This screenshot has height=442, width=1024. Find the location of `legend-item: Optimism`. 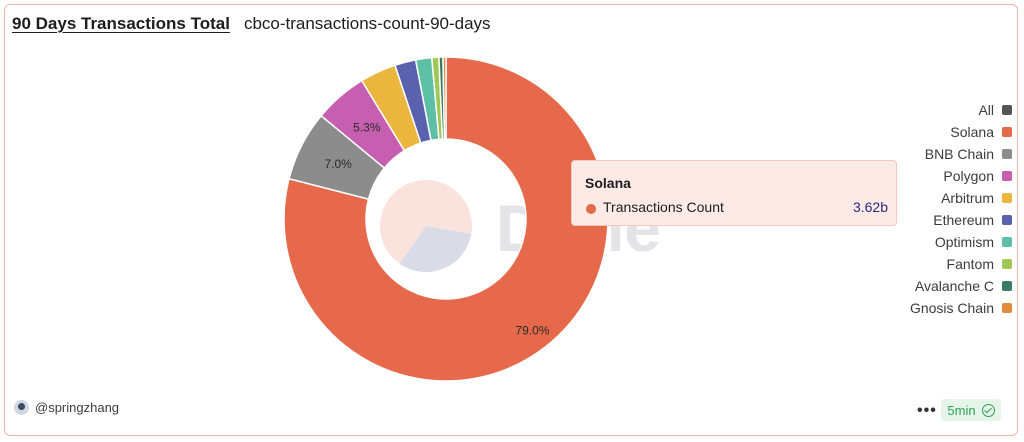

legend-item: Optimism is located at coordinates (961, 242).